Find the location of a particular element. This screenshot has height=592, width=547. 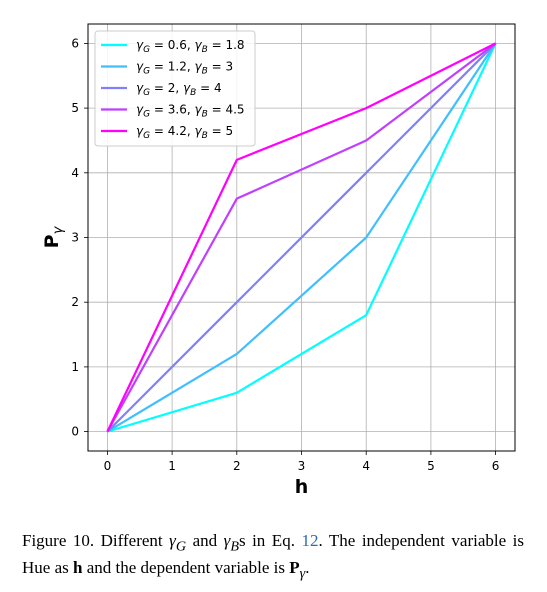

x-tick-label: 2 is located at coordinates (237, 466).